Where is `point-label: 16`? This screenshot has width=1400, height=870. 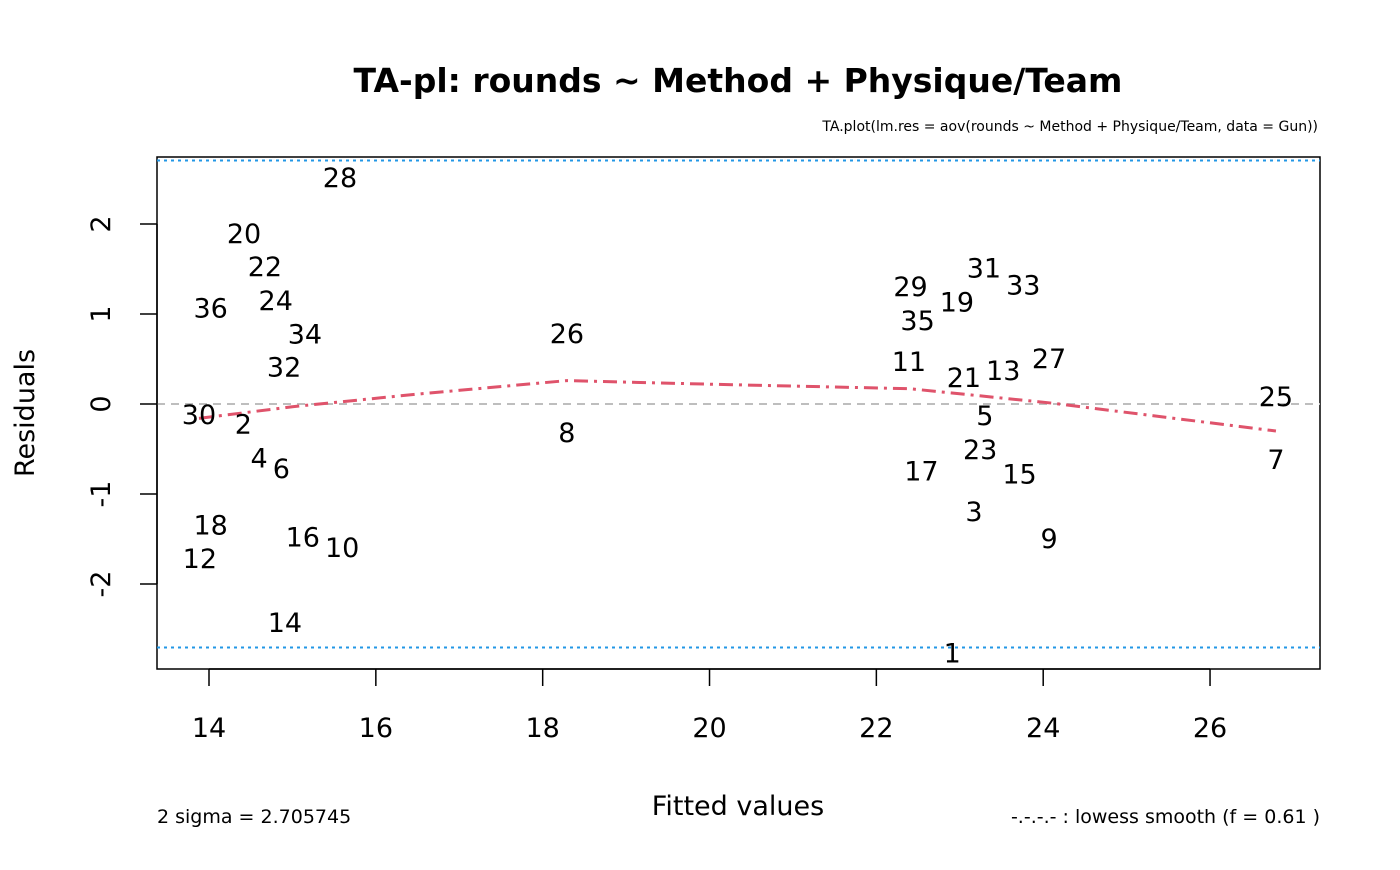
point-label: 16 is located at coordinates (303, 537).